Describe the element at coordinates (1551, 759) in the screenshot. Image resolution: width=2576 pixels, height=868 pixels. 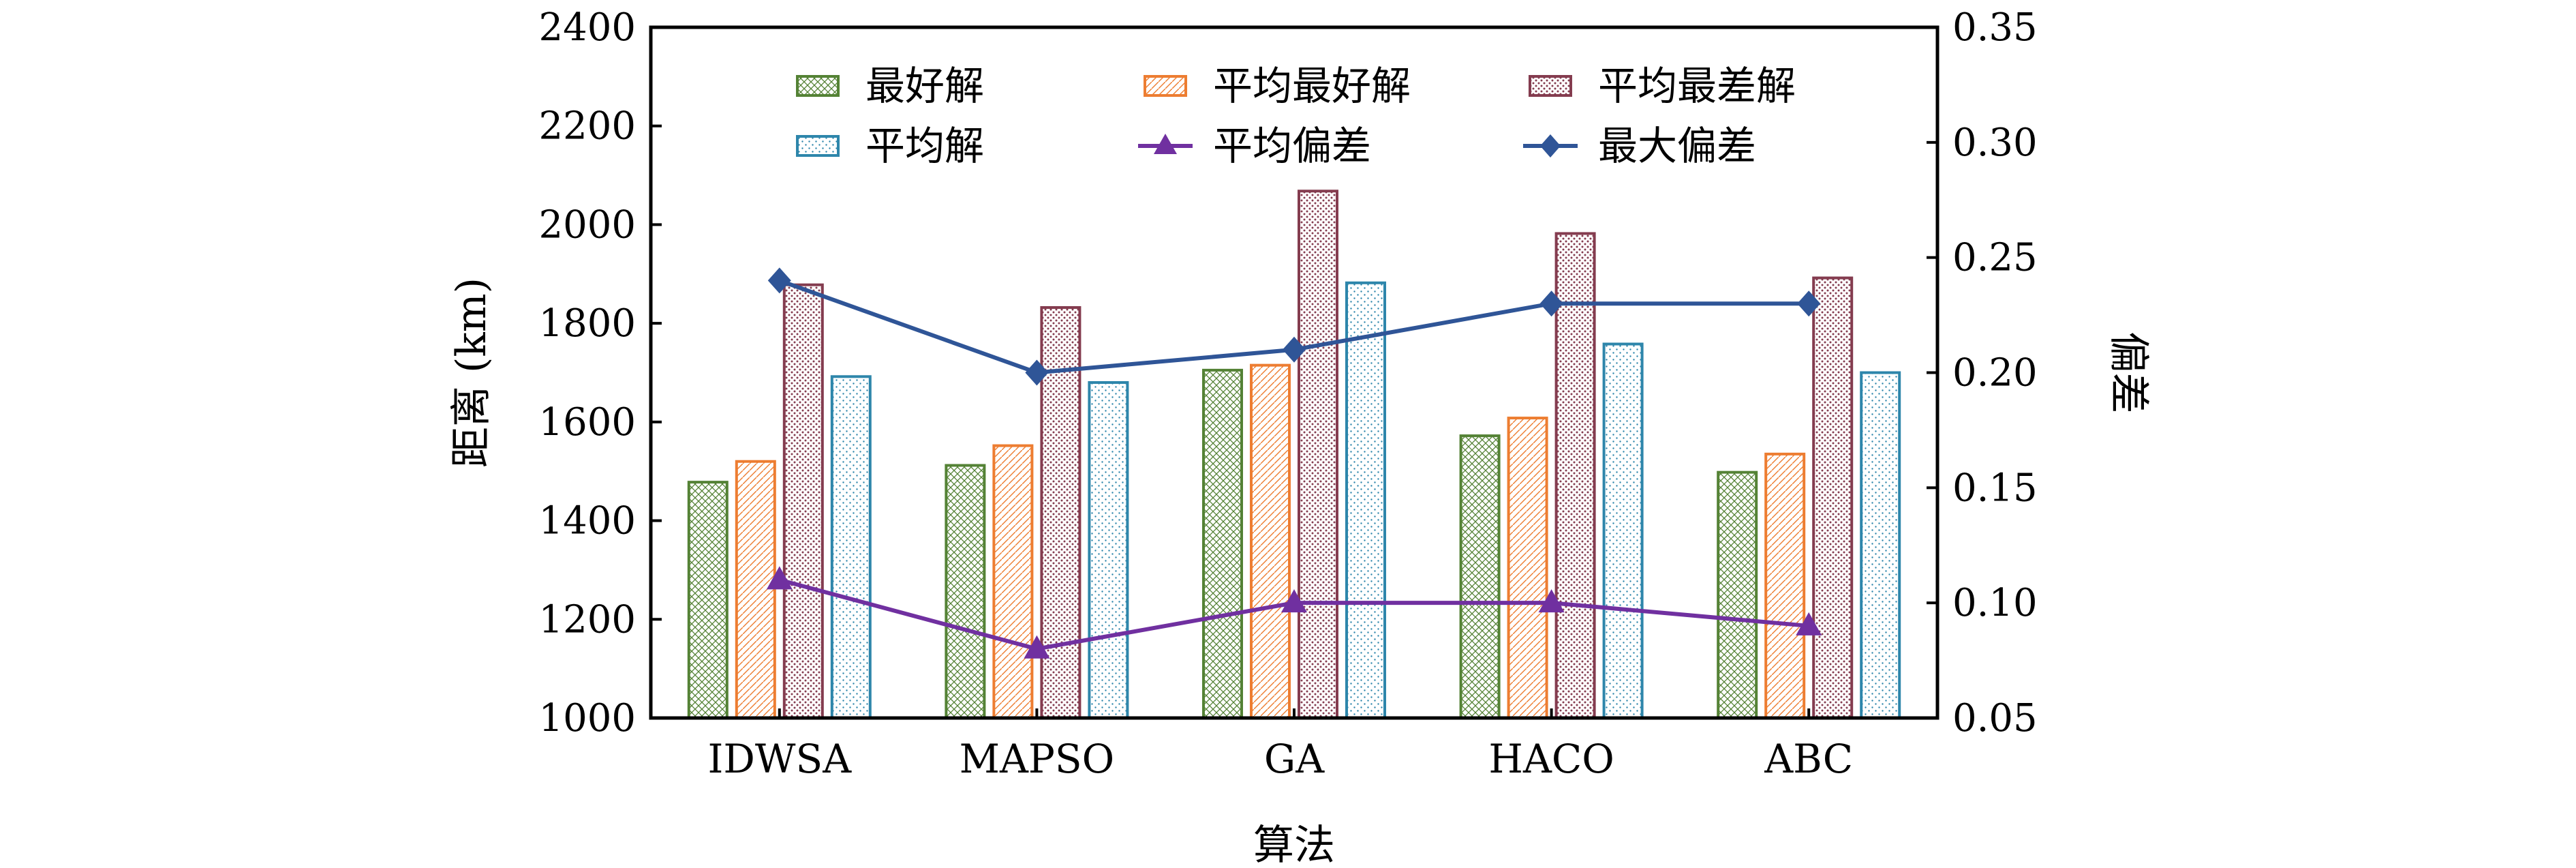
I see `x-tick-label: HACO` at that location.